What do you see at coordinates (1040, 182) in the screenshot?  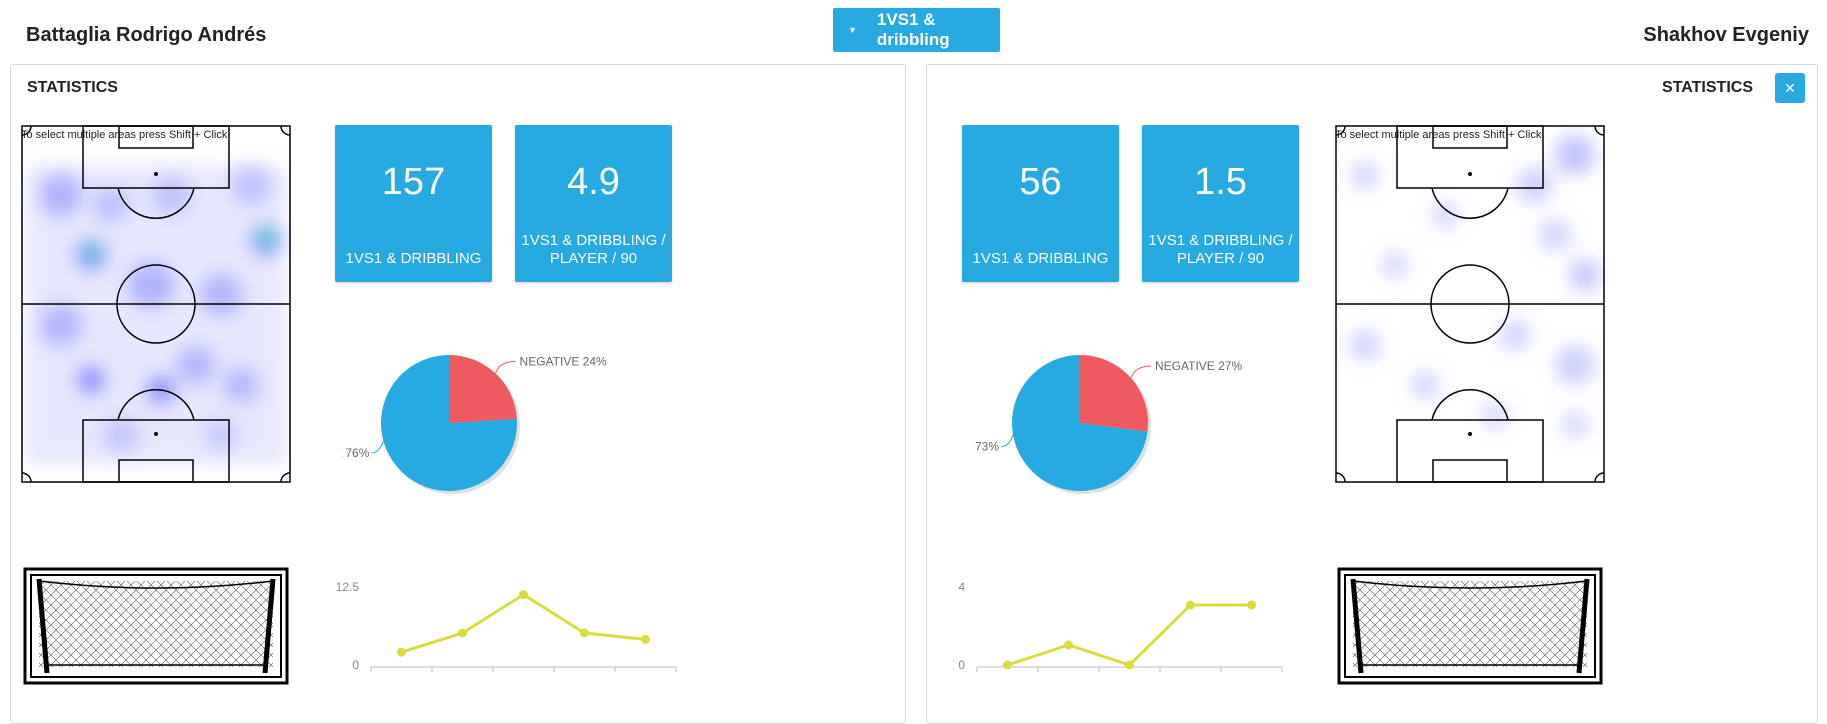 I see `stat-value: 56` at bounding box center [1040, 182].